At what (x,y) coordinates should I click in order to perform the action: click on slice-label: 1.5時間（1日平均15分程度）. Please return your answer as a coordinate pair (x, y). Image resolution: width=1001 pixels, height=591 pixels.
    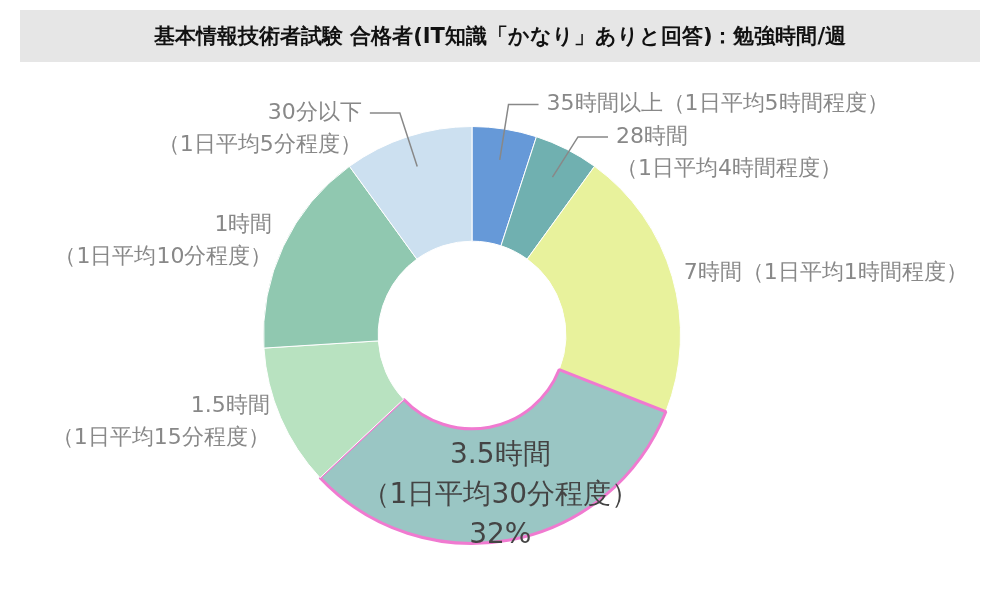
    Looking at the image, I should click on (160, 421).